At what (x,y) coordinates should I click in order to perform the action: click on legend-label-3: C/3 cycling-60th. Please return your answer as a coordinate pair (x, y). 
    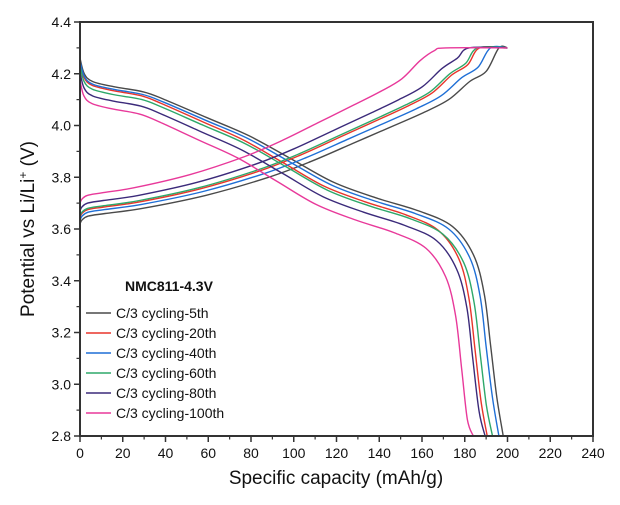
    Looking at the image, I should click on (166, 373).